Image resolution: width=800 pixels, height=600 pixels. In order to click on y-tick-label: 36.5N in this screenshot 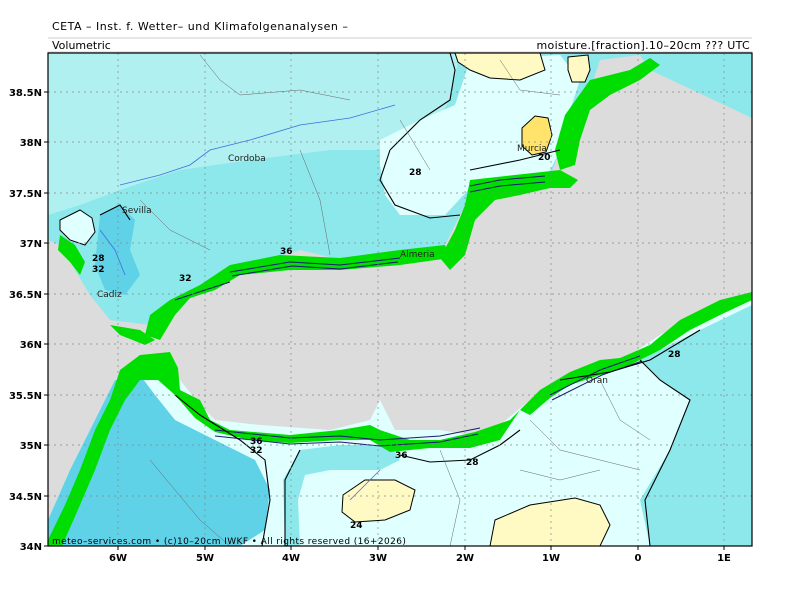, I will do `click(25, 295)`.